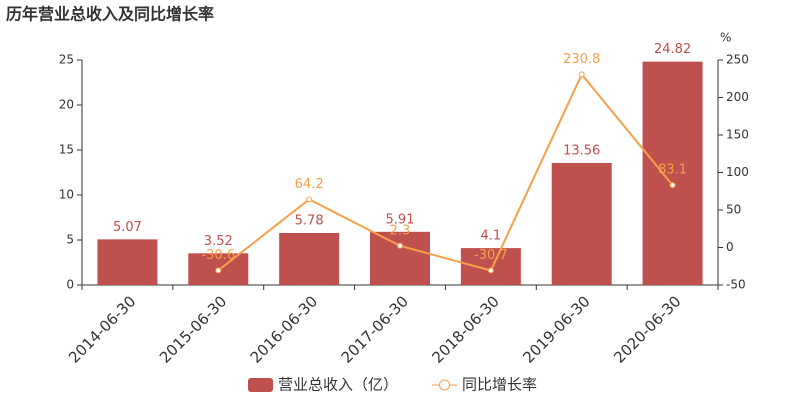  What do you see at coordinates (218, 255) in the screenshot?
I see `line-value-label: -30.6` at bounding box center [218, 255].